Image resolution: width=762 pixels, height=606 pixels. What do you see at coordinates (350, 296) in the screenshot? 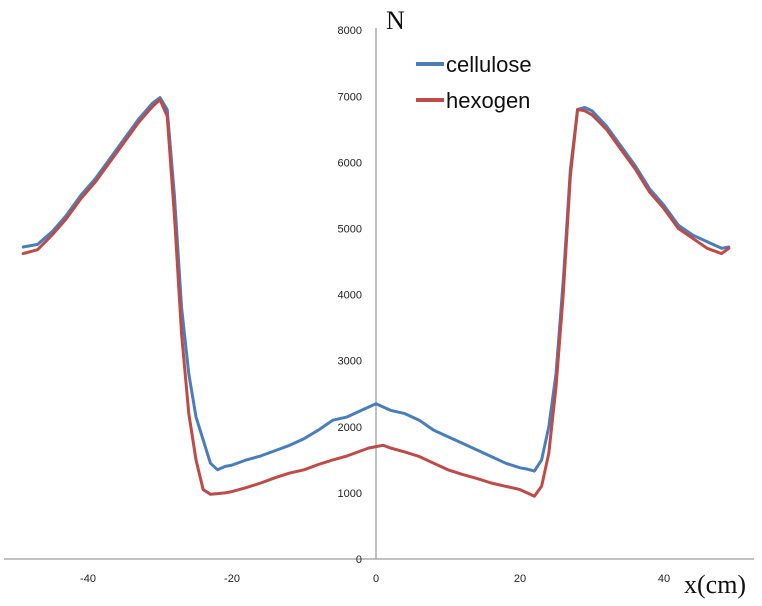
I see `y-tick-label: 4000` at bounding box center [350, 296].